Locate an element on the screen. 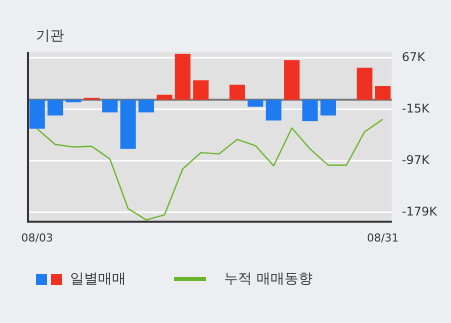 This screenshot has height=323, width=451. y-tick-label: -15K is located at coordinates (416, 108).